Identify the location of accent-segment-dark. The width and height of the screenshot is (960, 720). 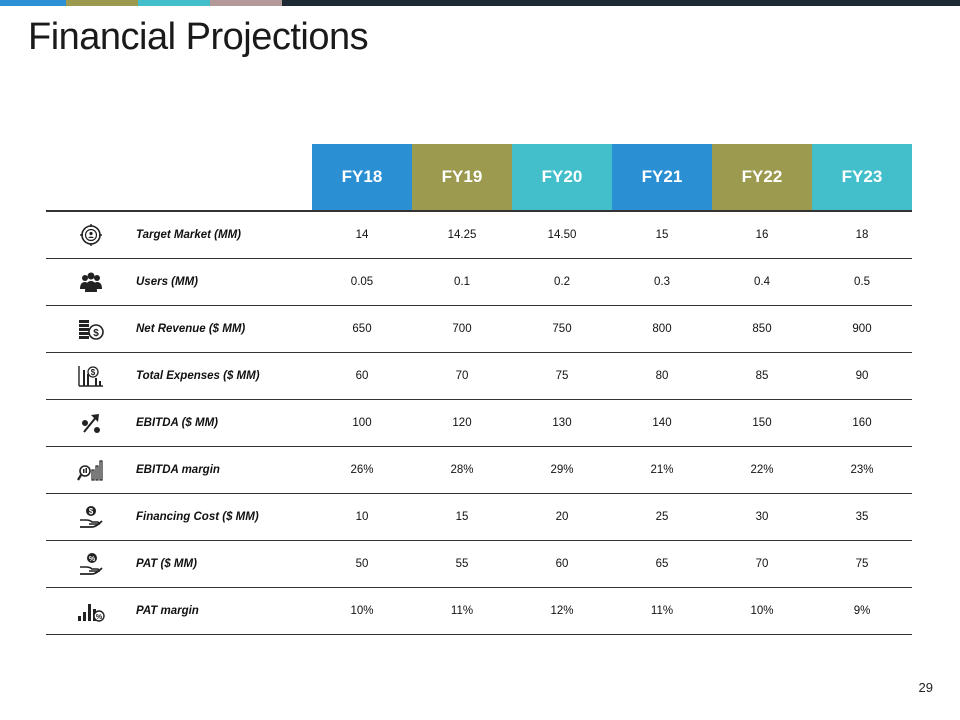
(621, 3).